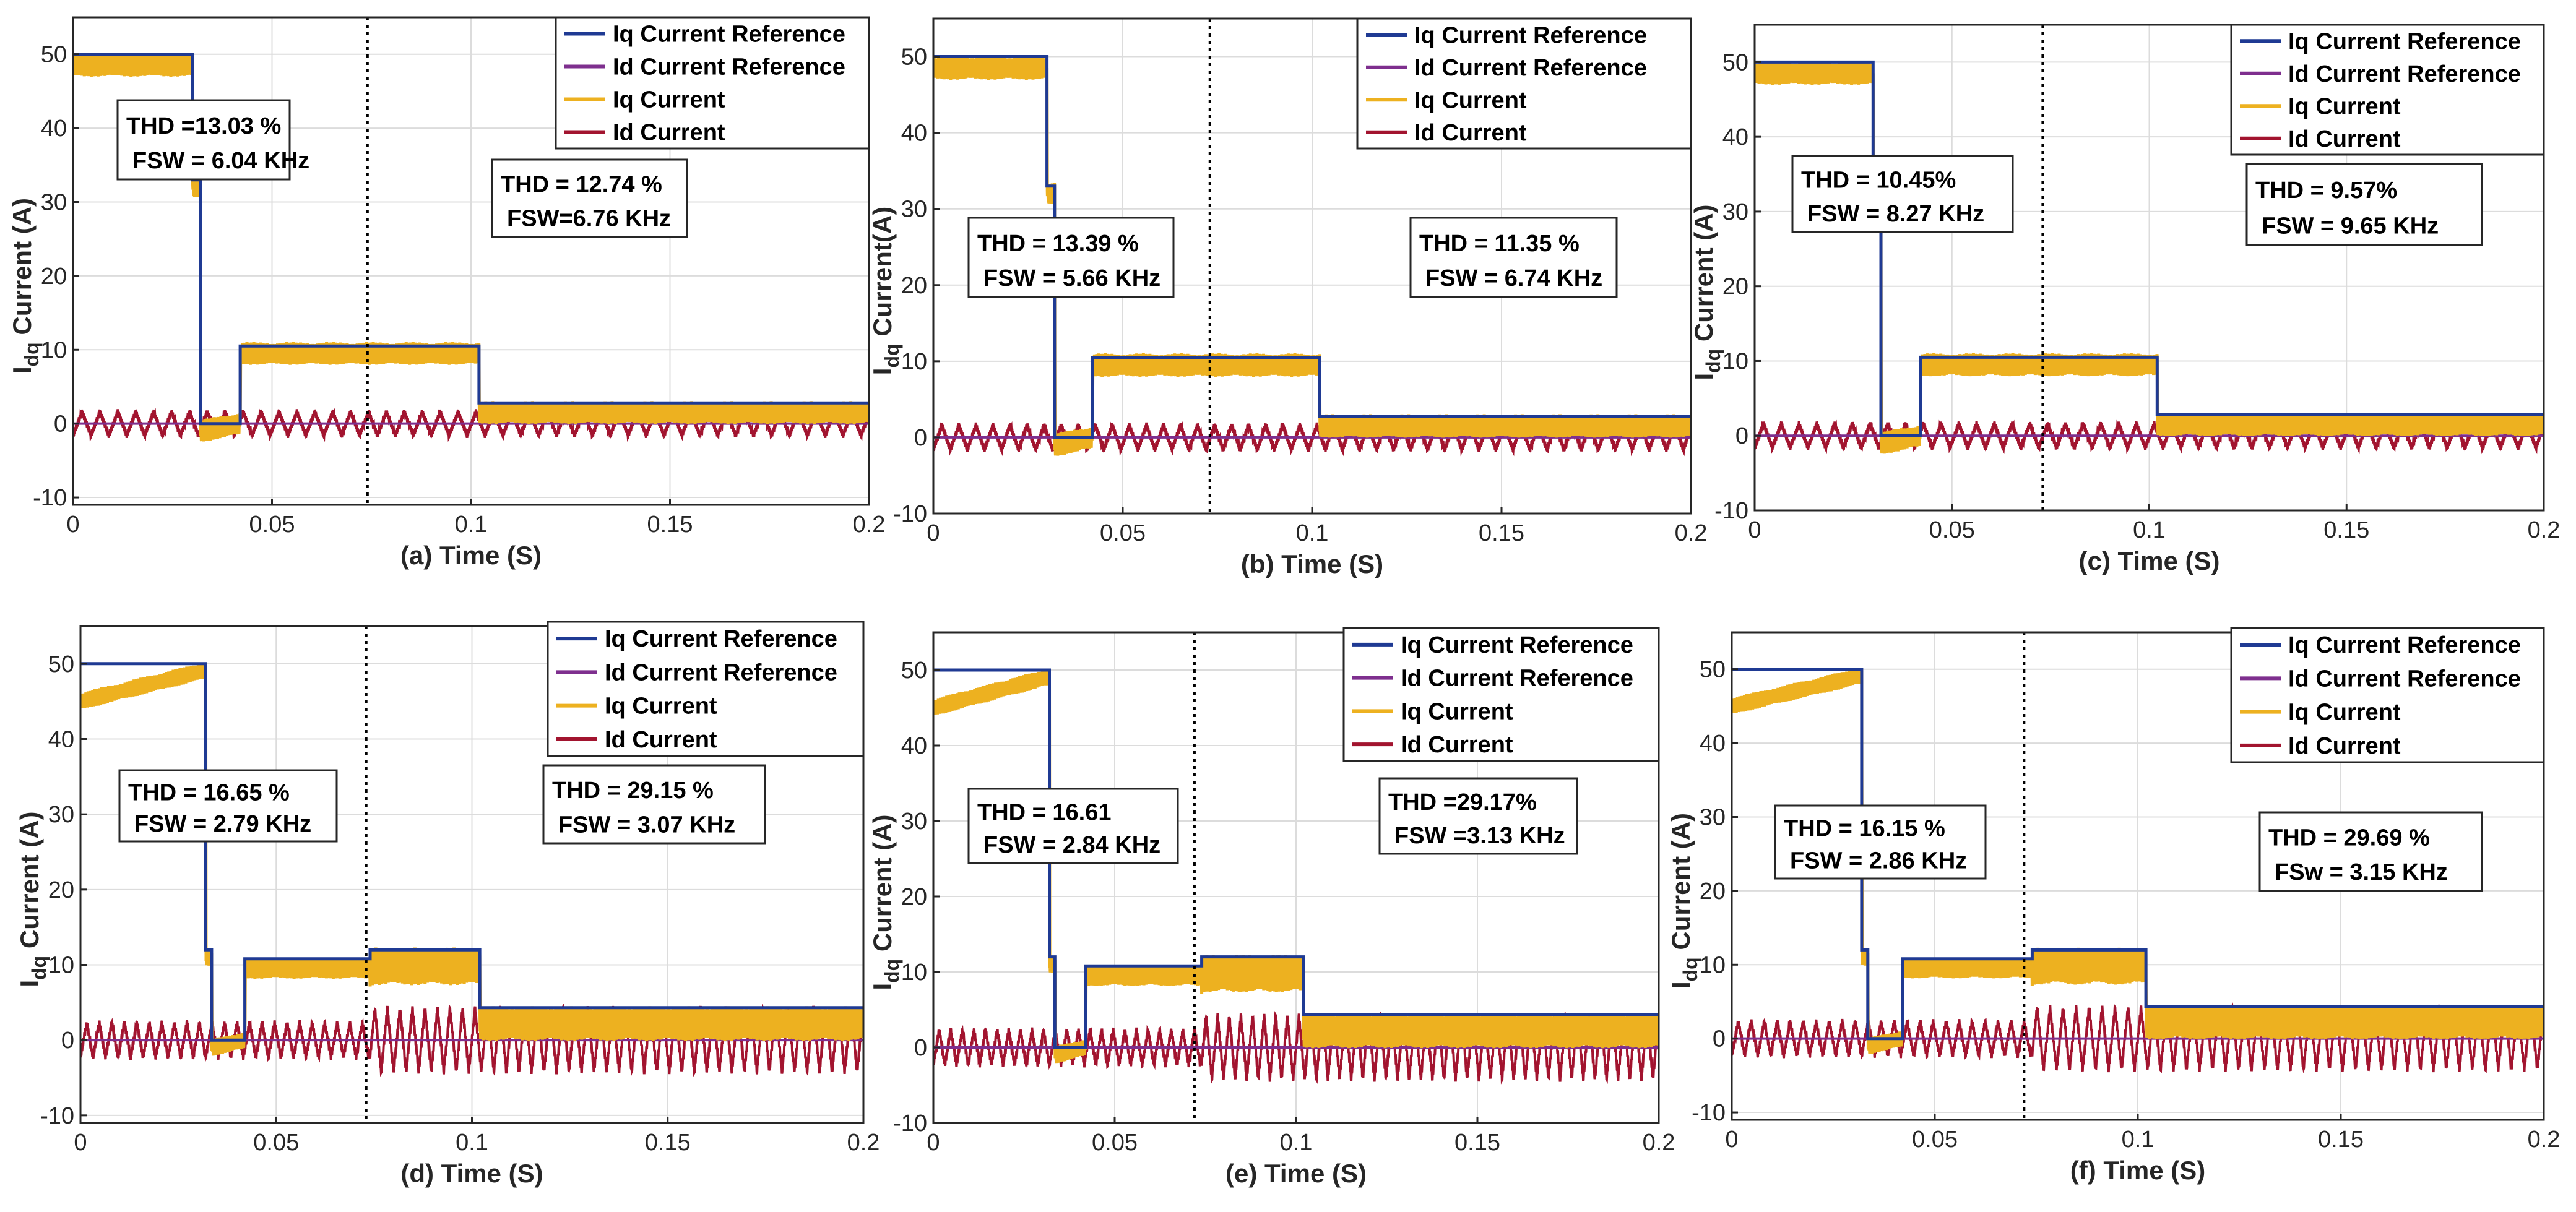  Describe the element at coordinates (1071, 257) in the screenshot. I see `annotation-box: THD = 13.39 % FSW = 5.66 KHz` at that location.